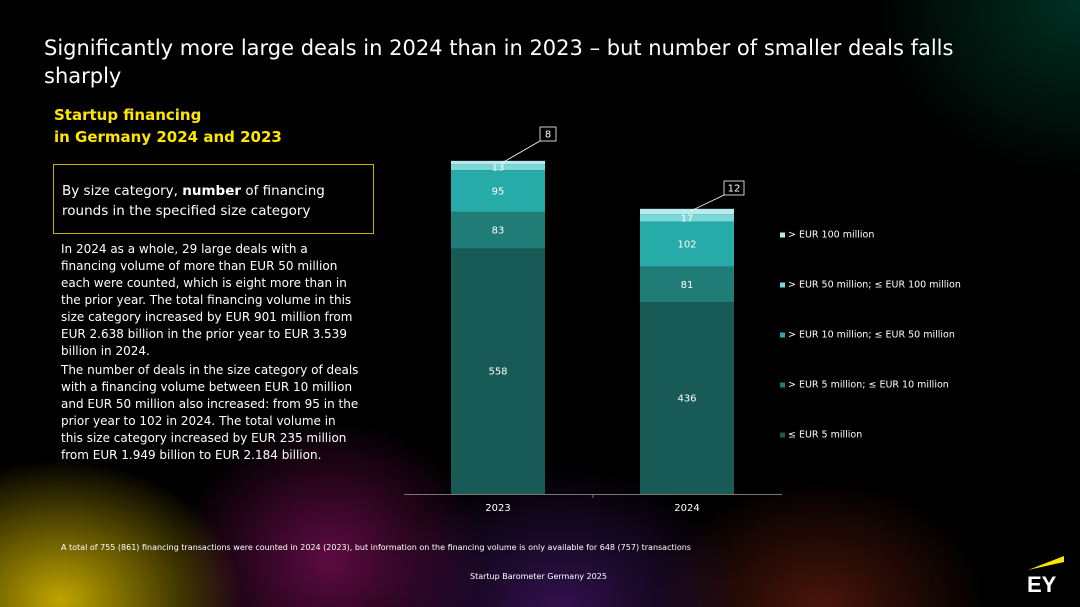 The height and width of the screenshot is (607, 1080). I want to click on data-label-2024-series-4: 17, so click(687, 218).